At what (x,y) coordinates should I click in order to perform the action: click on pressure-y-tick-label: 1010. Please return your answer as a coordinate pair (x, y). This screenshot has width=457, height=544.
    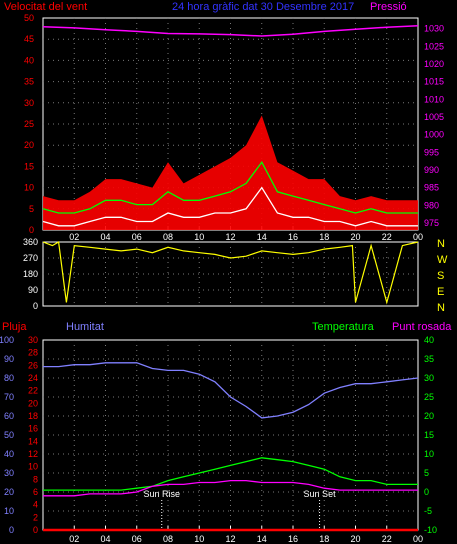
    Looking at the image, I should click on (434, 99).